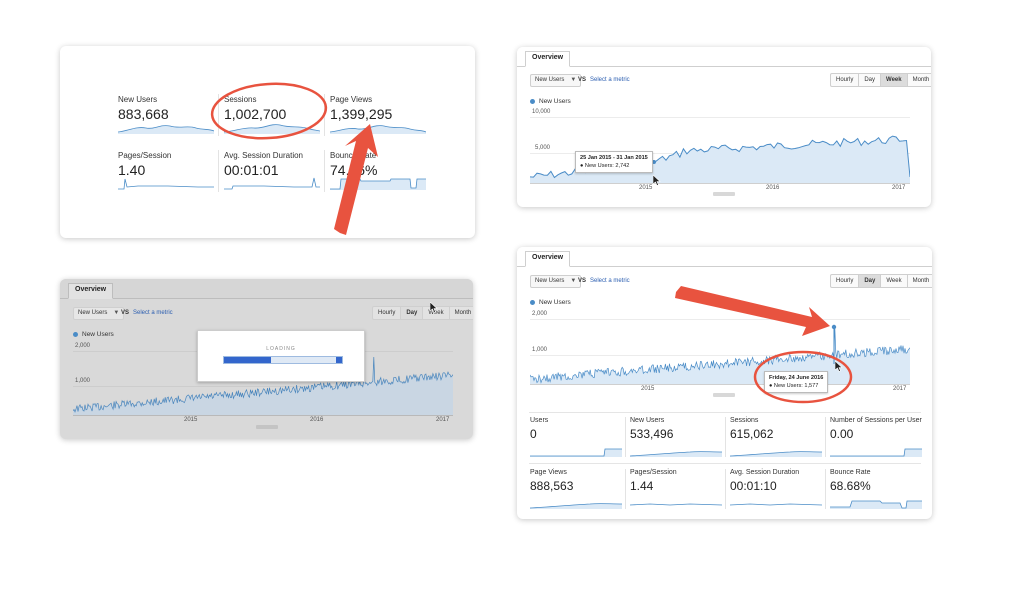 The height and width of the screenshot is (609, 1024). Describe the element at coordinates (839, 366) in the screenshot. I see `mouse-cursor-icon` at that location.